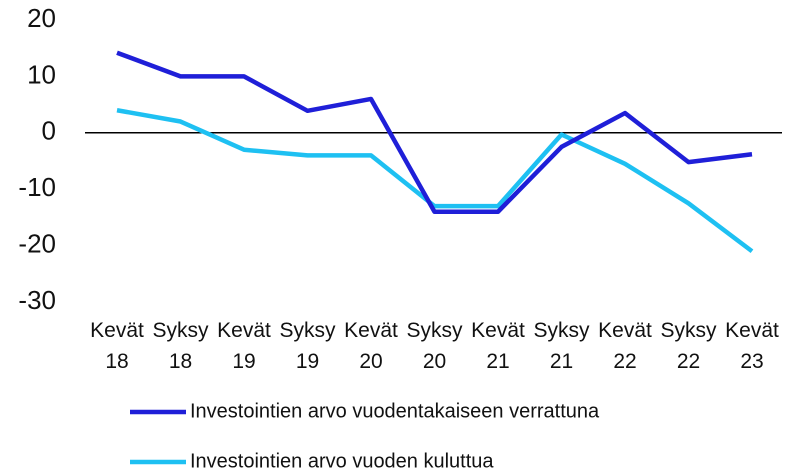 This screenshot has width=786, height=470. What do you see at coordinates (244, 346) in the screenshot?
I see `x-tick-label: Kevät 19` at bounding box center [244, 346].